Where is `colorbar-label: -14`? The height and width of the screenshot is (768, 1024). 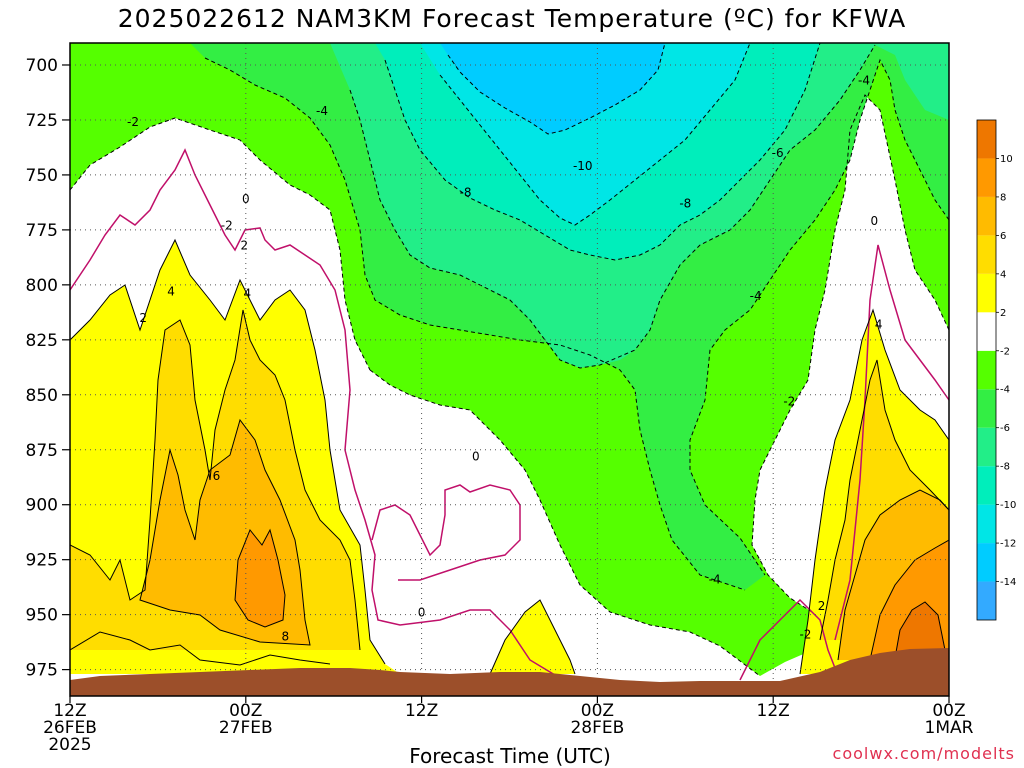
colorbar-label: -14 is located at coordinates (1008, 582).